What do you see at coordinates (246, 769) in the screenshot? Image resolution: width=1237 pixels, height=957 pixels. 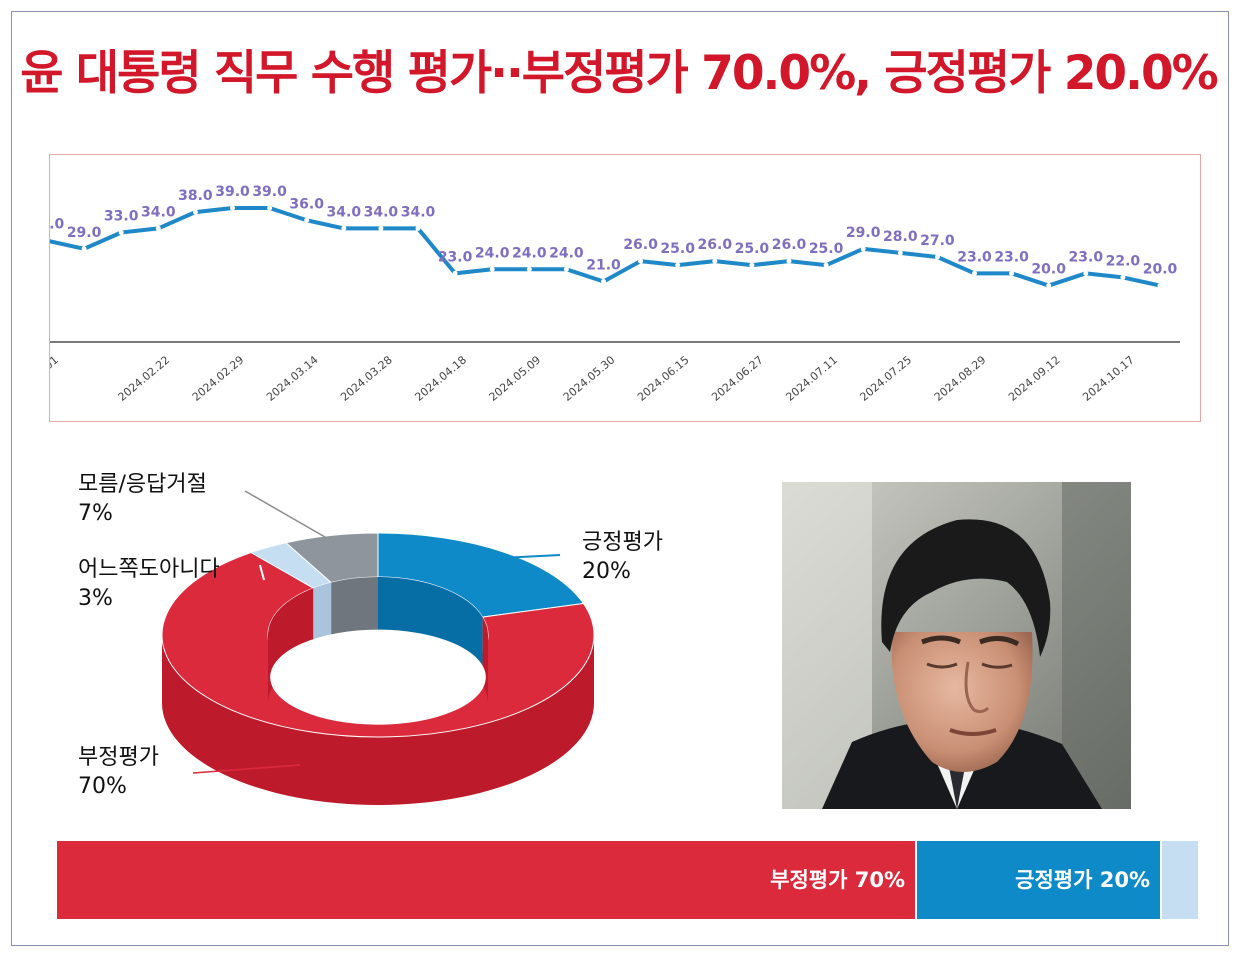 I see `leader-negative` at bounding box center [246, 769].